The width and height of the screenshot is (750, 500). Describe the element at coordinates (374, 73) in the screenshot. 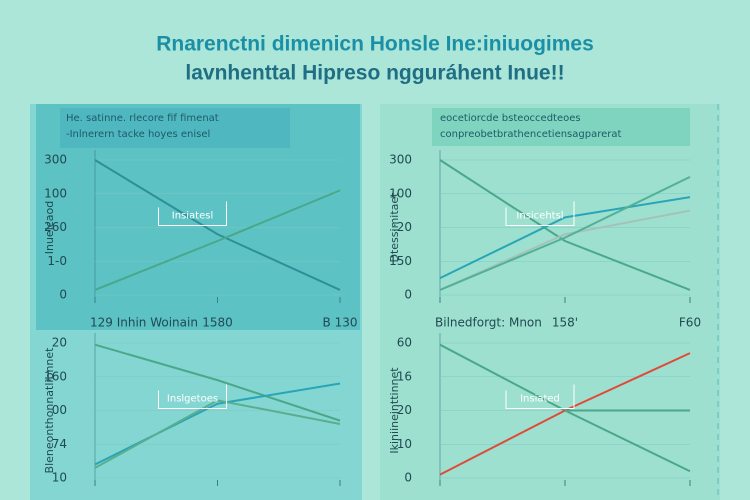

I see `page-subtitle: lavnhenttal Hipreso ngguráhent Inue!!` at that location.